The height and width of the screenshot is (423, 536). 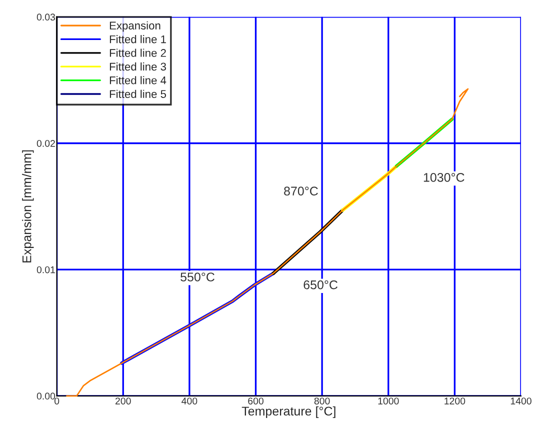 I want to click on x-tick-label: 800, so click(x=322, y=401).